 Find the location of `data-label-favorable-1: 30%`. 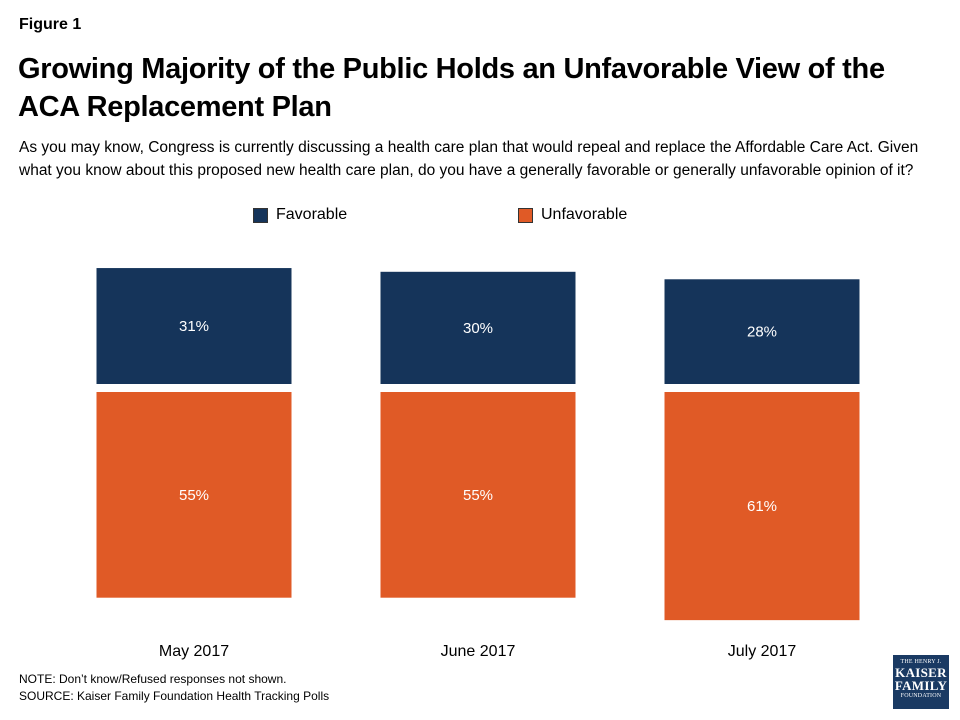

data-label-favorable-1: 30% is located at coordinates (478, 328).